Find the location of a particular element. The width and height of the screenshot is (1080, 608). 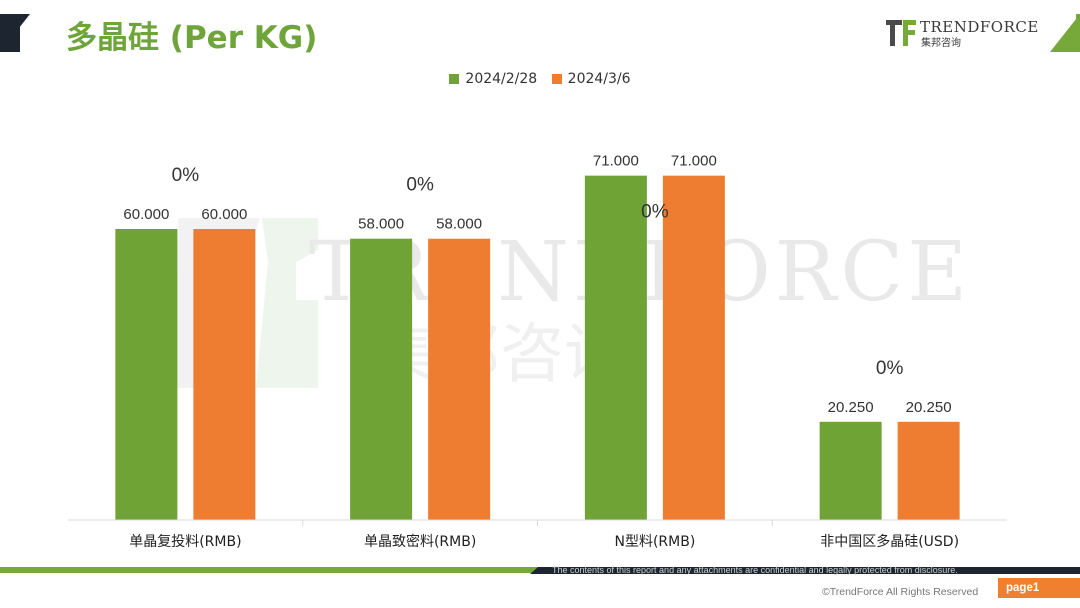

header-corner-left-slant is located at coordinates (15, 33).